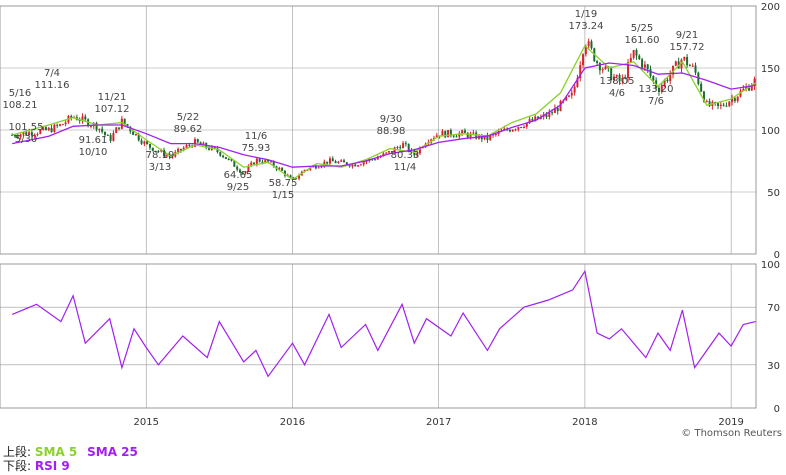  Describe the element at coordinates (238, 187) in the screenshot. I see `price-annotation-date: 9/25` at that location.